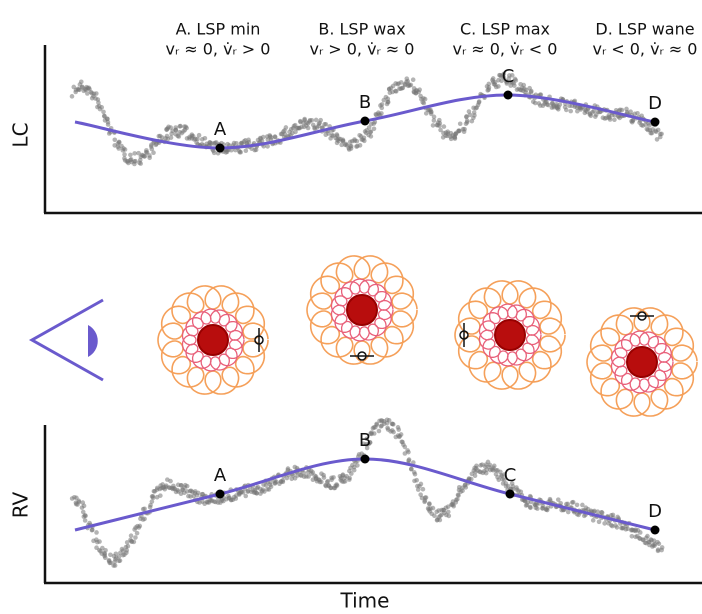 This screenshot has height=614, width=702. I want to click on point-label: A, so click(220, 129).